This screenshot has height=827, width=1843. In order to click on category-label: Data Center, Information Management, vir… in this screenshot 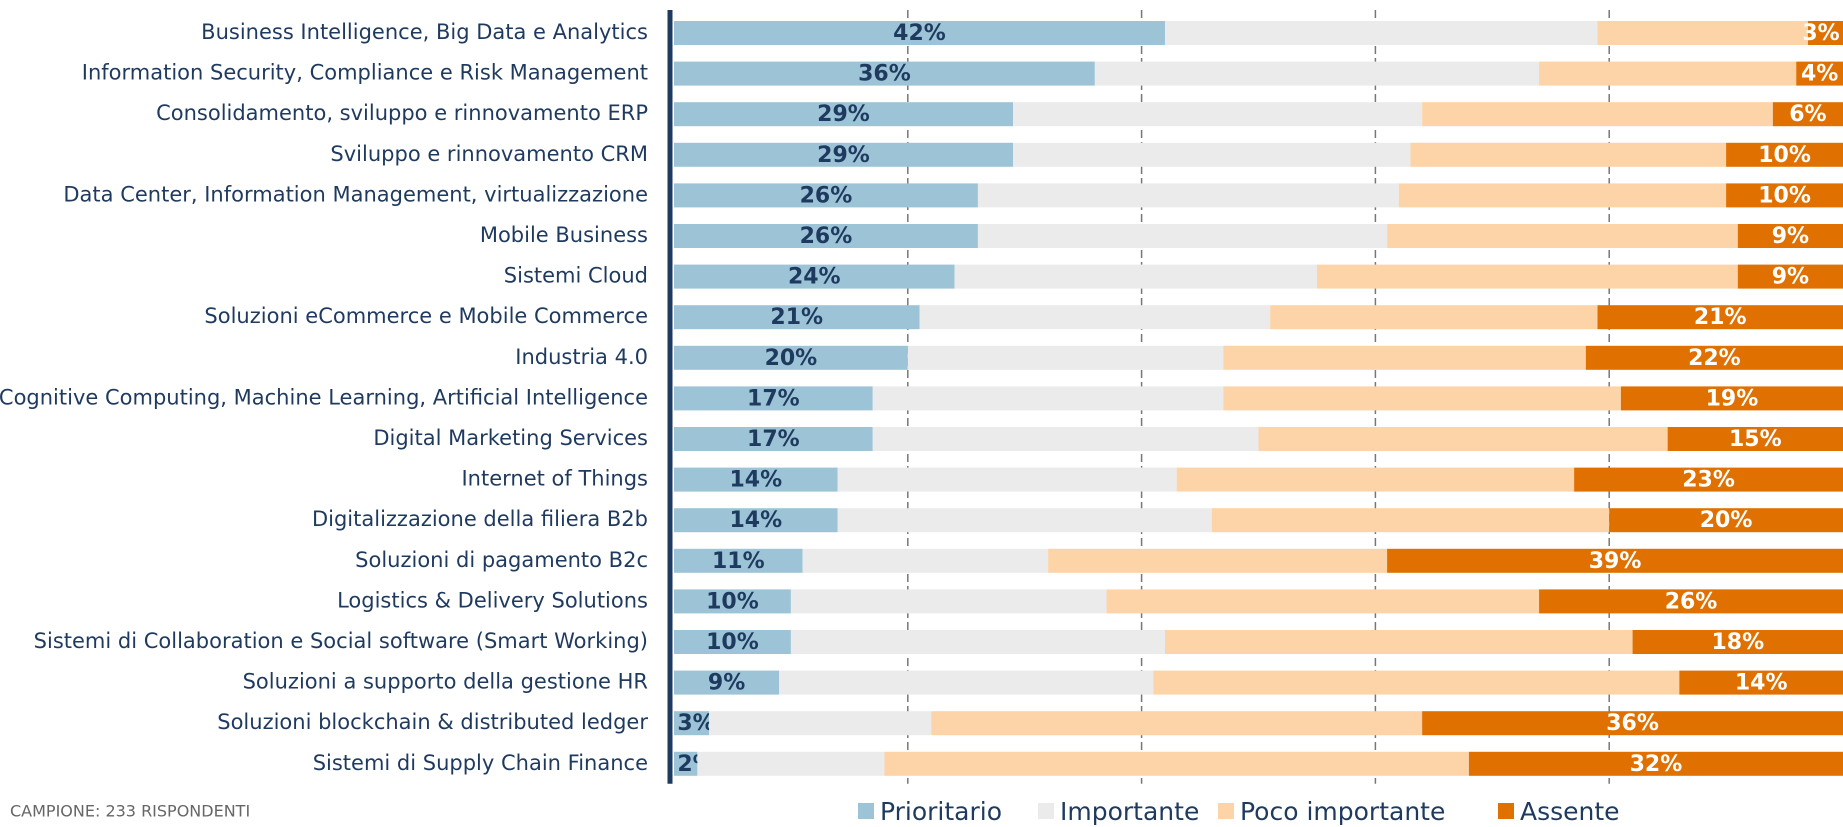, I will do `click(355, 194)`.